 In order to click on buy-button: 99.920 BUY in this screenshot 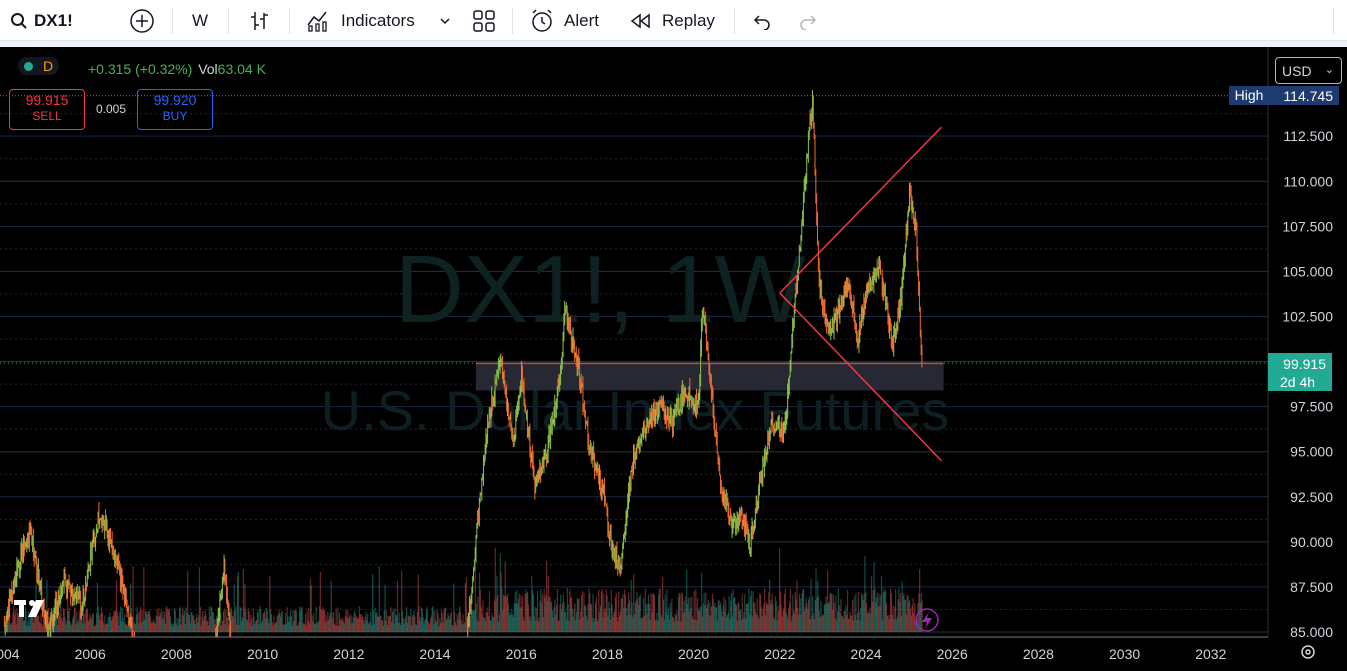, I will do `click(175, 109)`.